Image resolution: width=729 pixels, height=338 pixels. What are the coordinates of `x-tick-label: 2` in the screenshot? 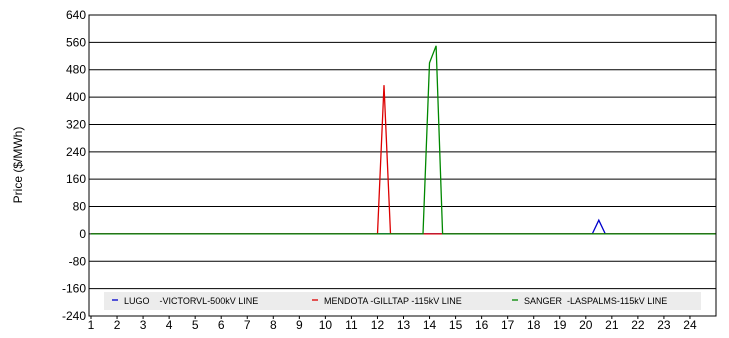 It's located at (117, 325).